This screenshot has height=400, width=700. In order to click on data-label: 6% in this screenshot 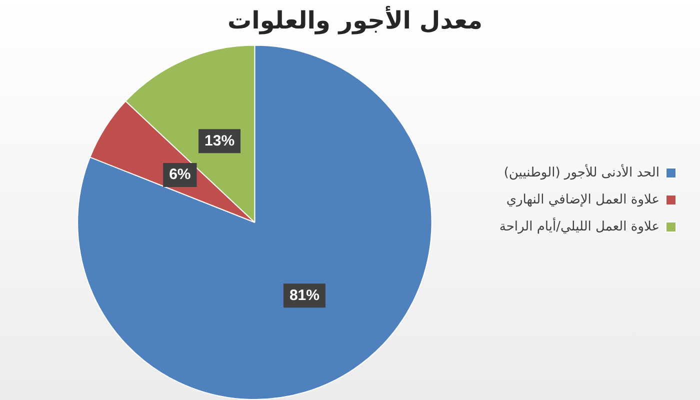, I will do `click(180, 175)`.